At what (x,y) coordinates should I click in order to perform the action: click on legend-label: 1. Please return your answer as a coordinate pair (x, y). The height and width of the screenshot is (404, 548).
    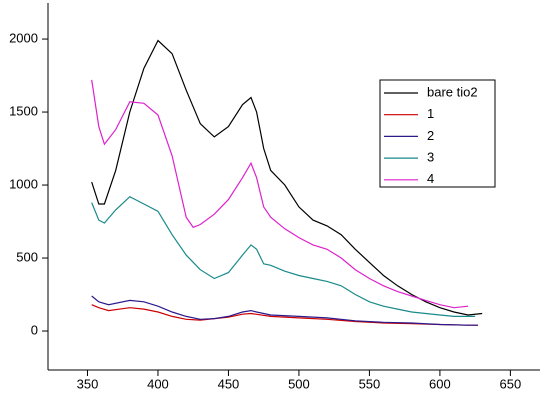
    Looking at the image, I should click on (430, 113).